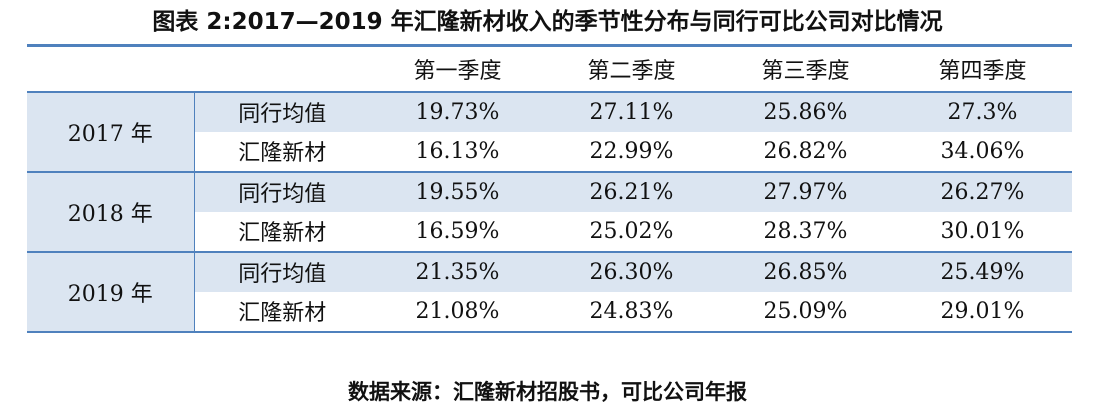  Describe the element at coordinates (457, 232) in the screenshot. I see `value-cell: 16.59%` at that location.